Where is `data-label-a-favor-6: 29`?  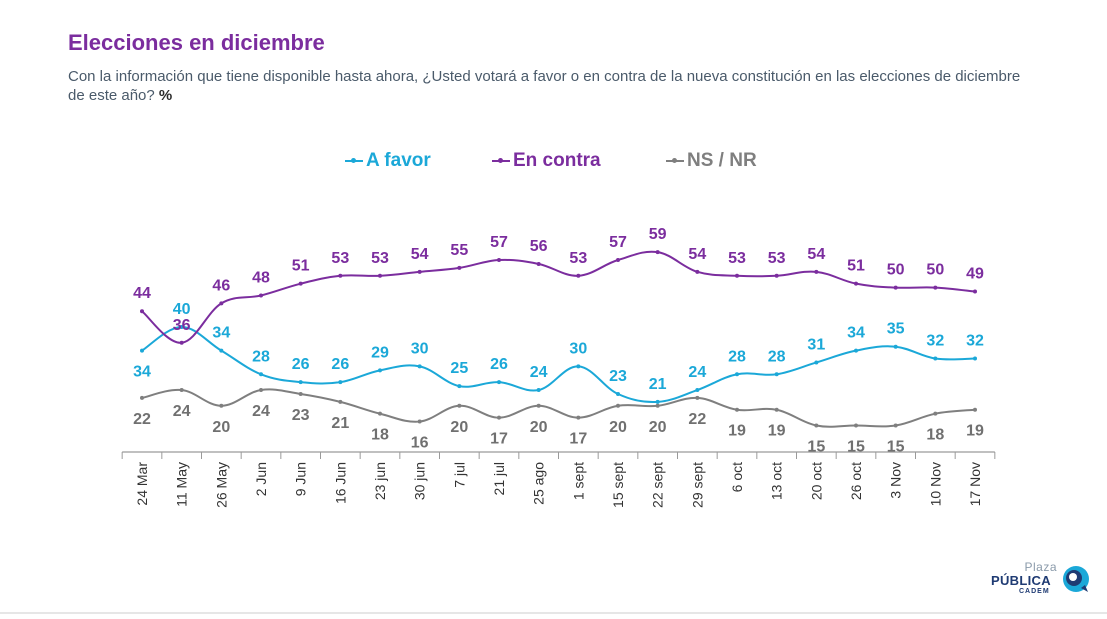 data-label-a-favor-6: 29 is located at coordinates (380, 352).